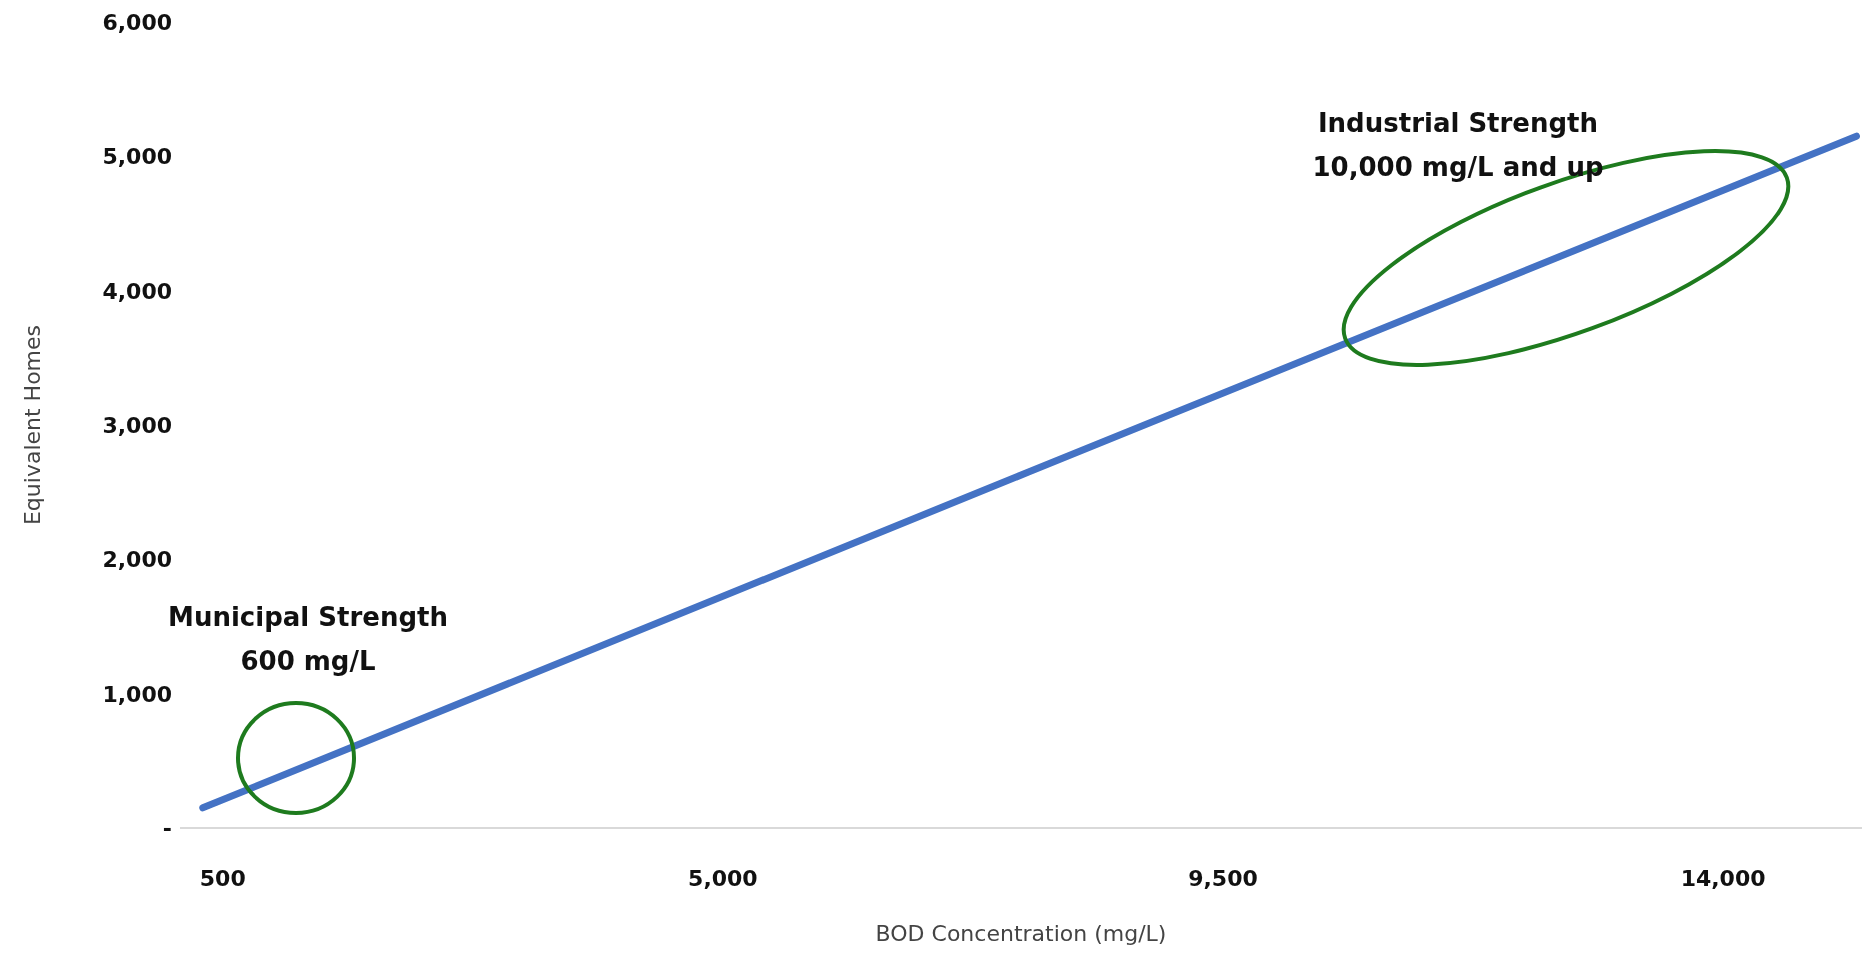 The image size is (1874, 953). Describe the element at coordinates (137, 291) in the screenshot. I see `y-tick-label: 4,000` at that location.